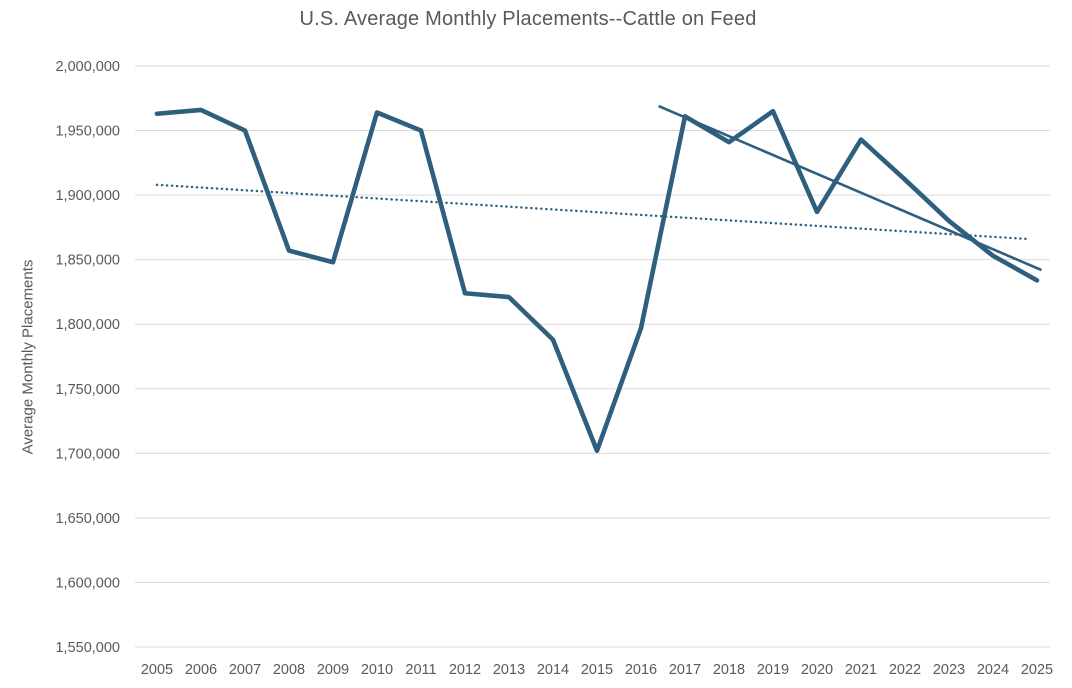 Image resolution: width=1072 pixels, height=688 pixels. What do you see at coordinates (685, 670) in the screenshot?
I see `x-axis-tick-label: 2017` at bounding box center [685, 670].